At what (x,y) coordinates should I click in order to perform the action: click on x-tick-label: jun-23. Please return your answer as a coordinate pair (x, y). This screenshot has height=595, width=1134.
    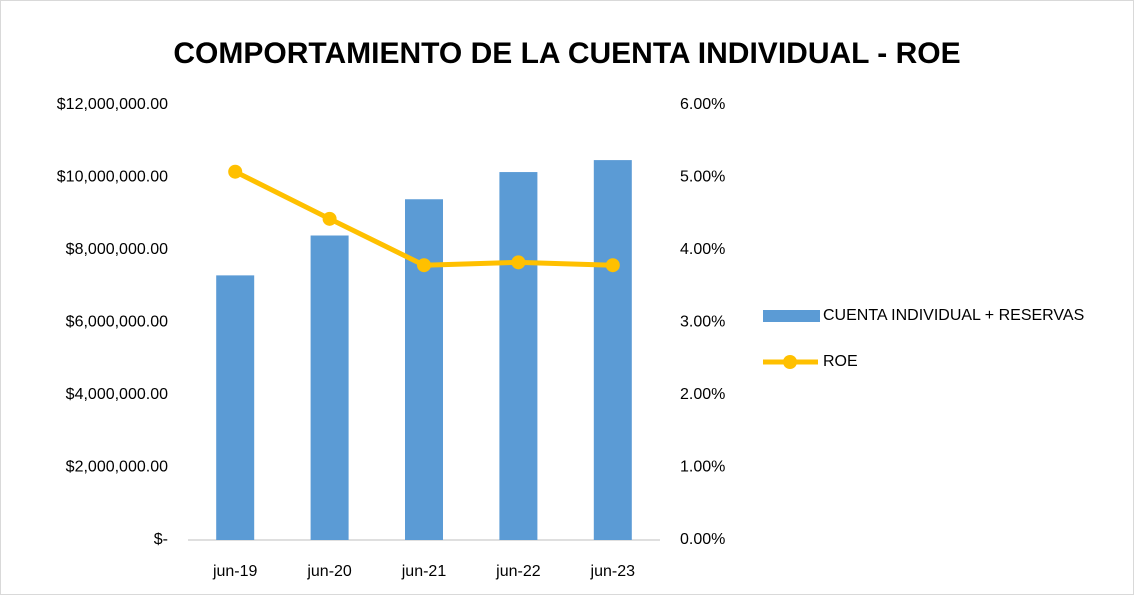
    Looking at the image, I should click on (613, 571).